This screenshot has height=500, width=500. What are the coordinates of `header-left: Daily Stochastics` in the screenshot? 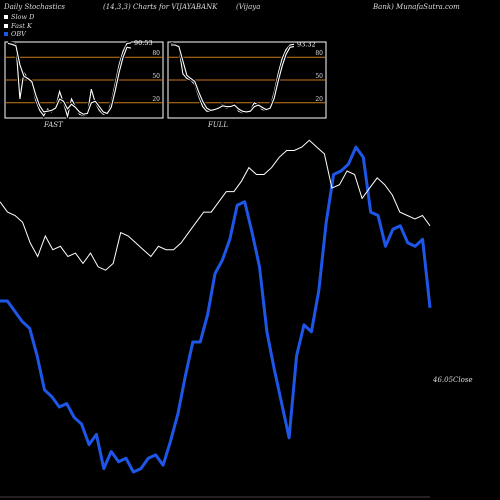 It's located at (35, 7).